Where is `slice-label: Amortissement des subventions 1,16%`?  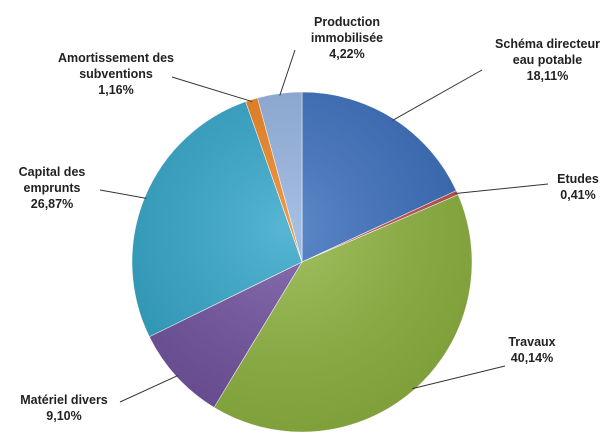 slice-label: Amortissement des subventions 1,16% is located at coordinates (116, 74).